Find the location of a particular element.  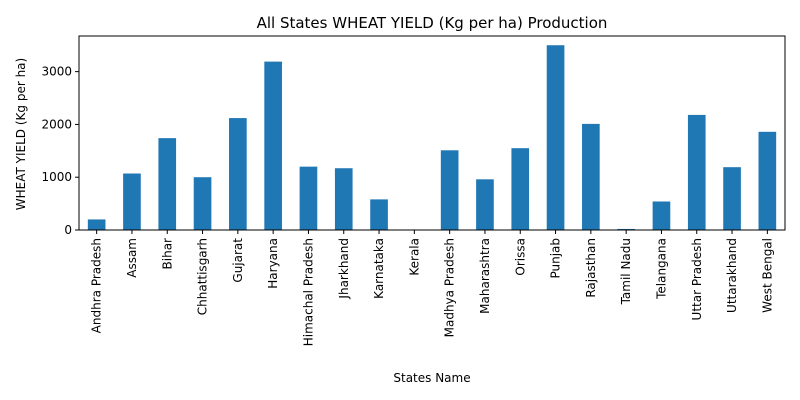

bar-madhya-pradesh is located at coordinates (449, 190).